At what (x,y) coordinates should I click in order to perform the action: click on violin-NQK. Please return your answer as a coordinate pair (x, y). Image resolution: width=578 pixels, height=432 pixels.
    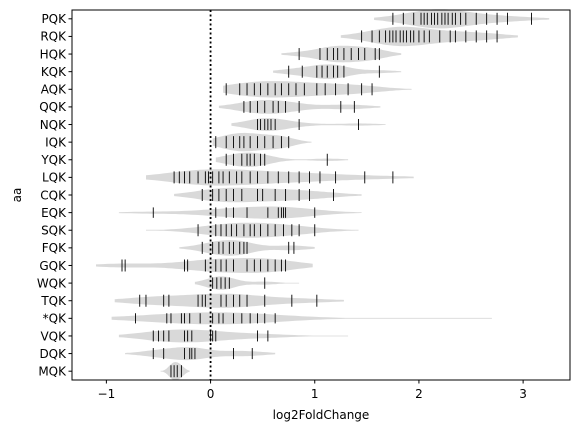
    Looking at the image, I should click on (308, 124).